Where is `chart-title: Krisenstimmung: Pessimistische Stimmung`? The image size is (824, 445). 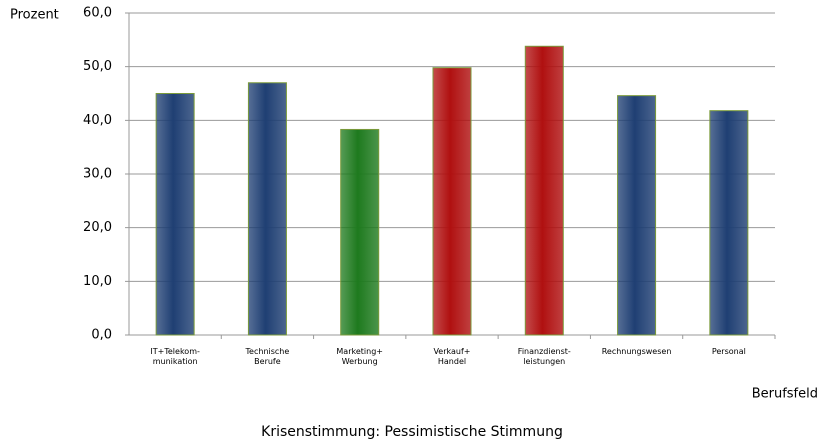
chart-title: Krisenstimmung: Pessimistische Stimmung is located at coordinates (412, 432).